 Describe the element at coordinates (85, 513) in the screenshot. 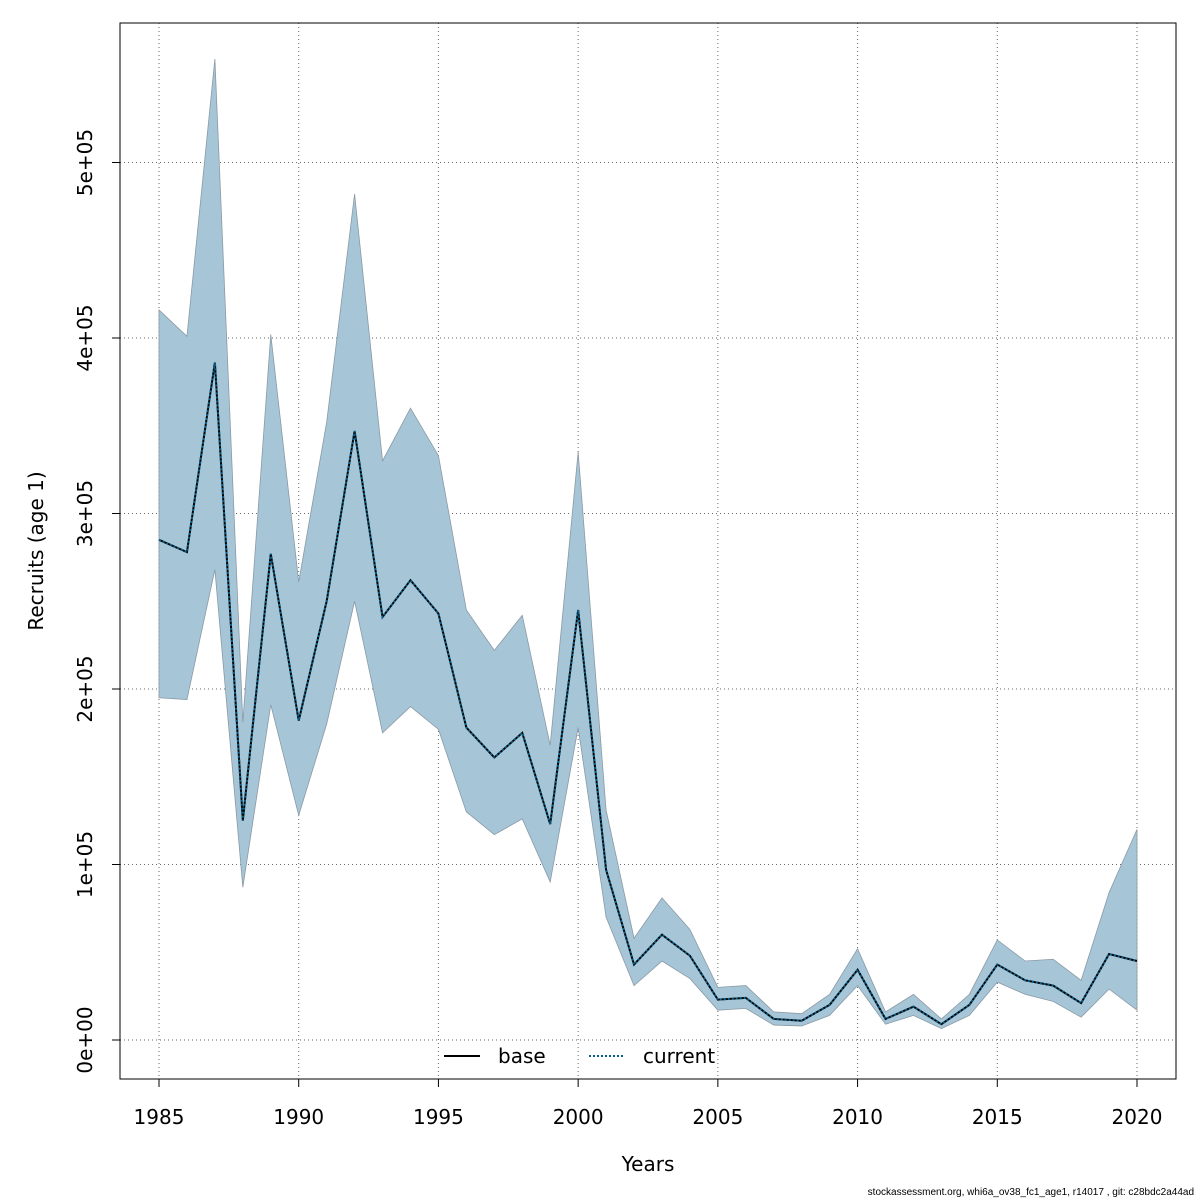

I see `y-tick-label: 3e+05` at that location.